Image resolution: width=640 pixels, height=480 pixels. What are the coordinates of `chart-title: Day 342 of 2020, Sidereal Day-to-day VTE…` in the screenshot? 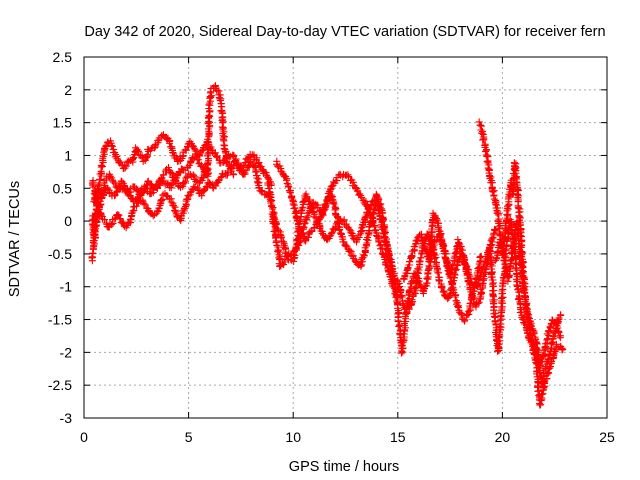 It's located at (344, 32).